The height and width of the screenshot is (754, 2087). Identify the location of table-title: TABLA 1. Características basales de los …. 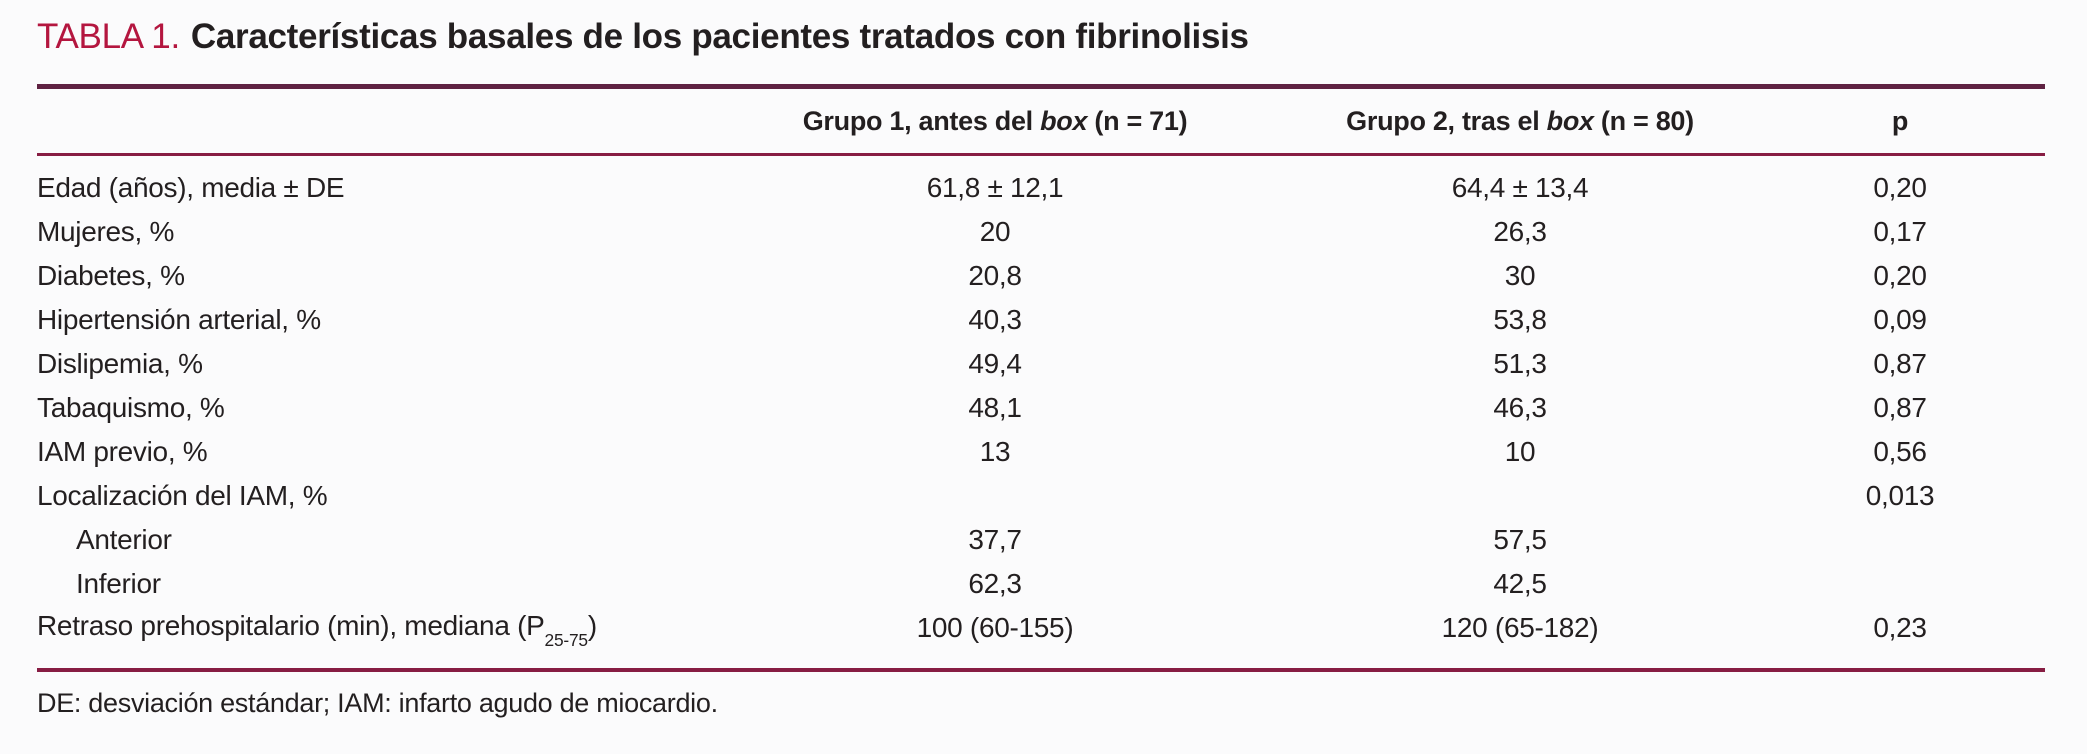
(1041, 37).